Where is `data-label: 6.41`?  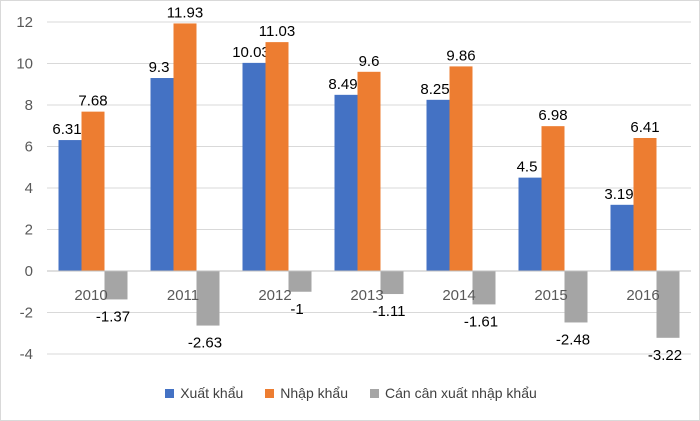
data-label: 6.41 is located at coordinates (644, 127).